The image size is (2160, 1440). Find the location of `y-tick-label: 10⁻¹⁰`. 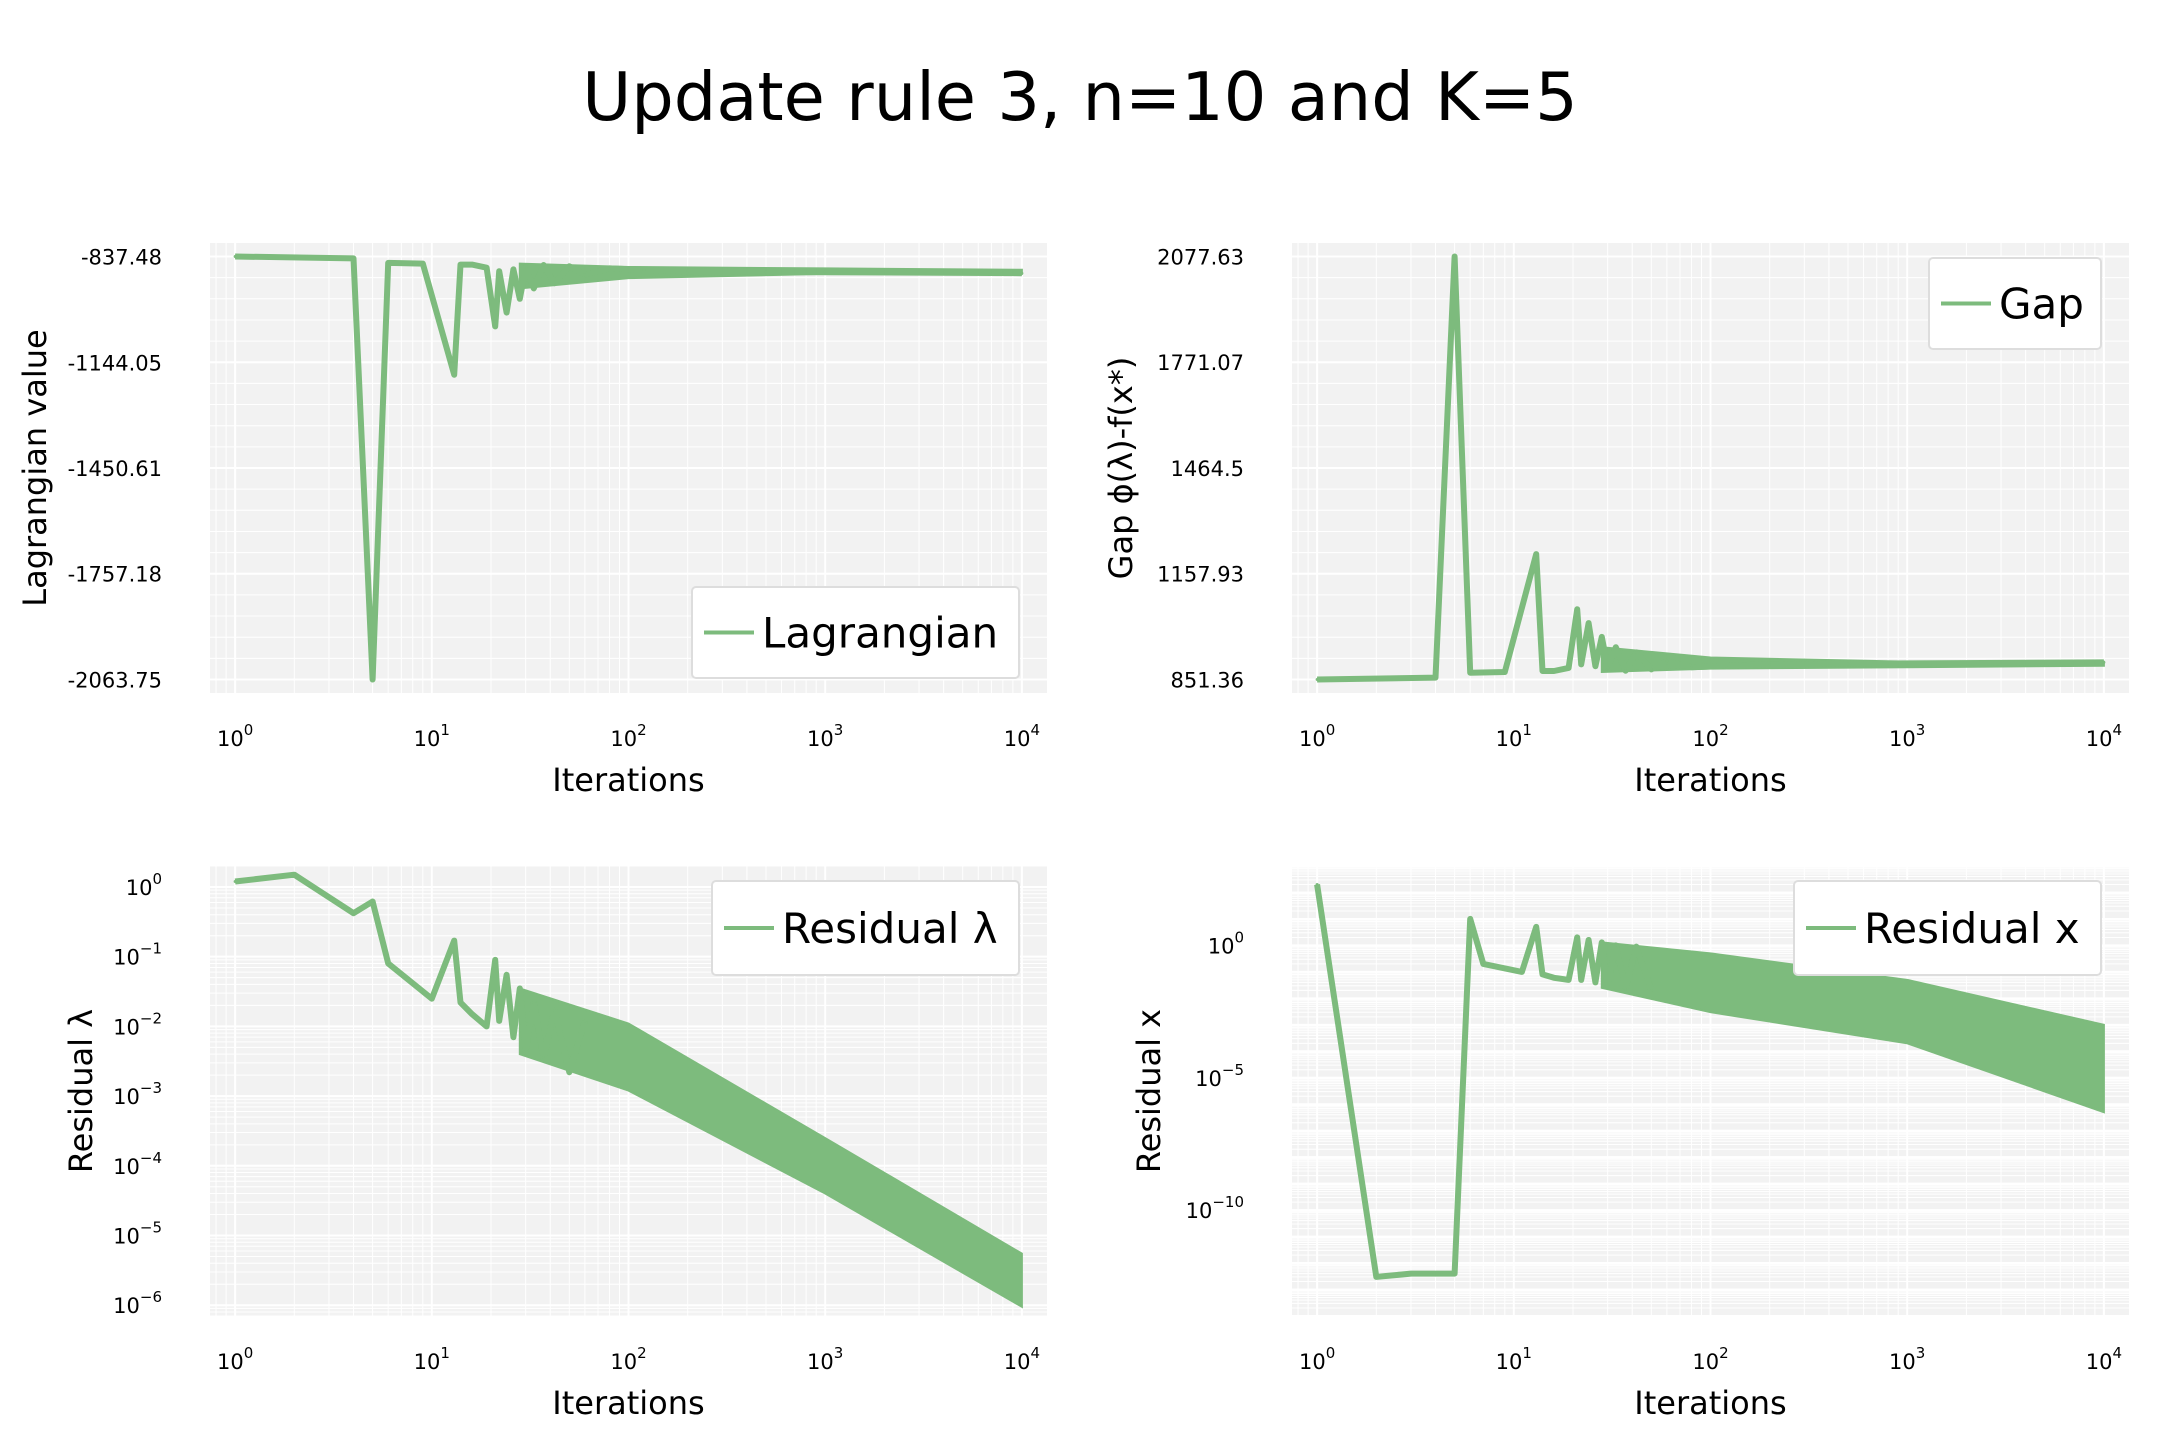

y-tick-label: 10⁻¹⁰ is located at coordinates (1215, 1208).